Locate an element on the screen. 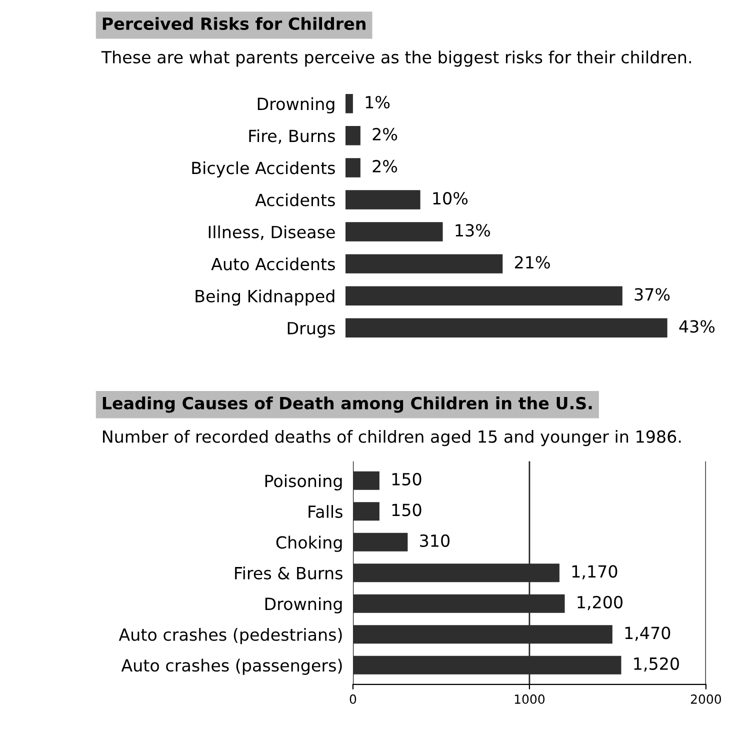 Image resolution: width=751 pixels, height=744 pixels. chart-title: Perceived Risks for Children is located at coordinates (234, 23).